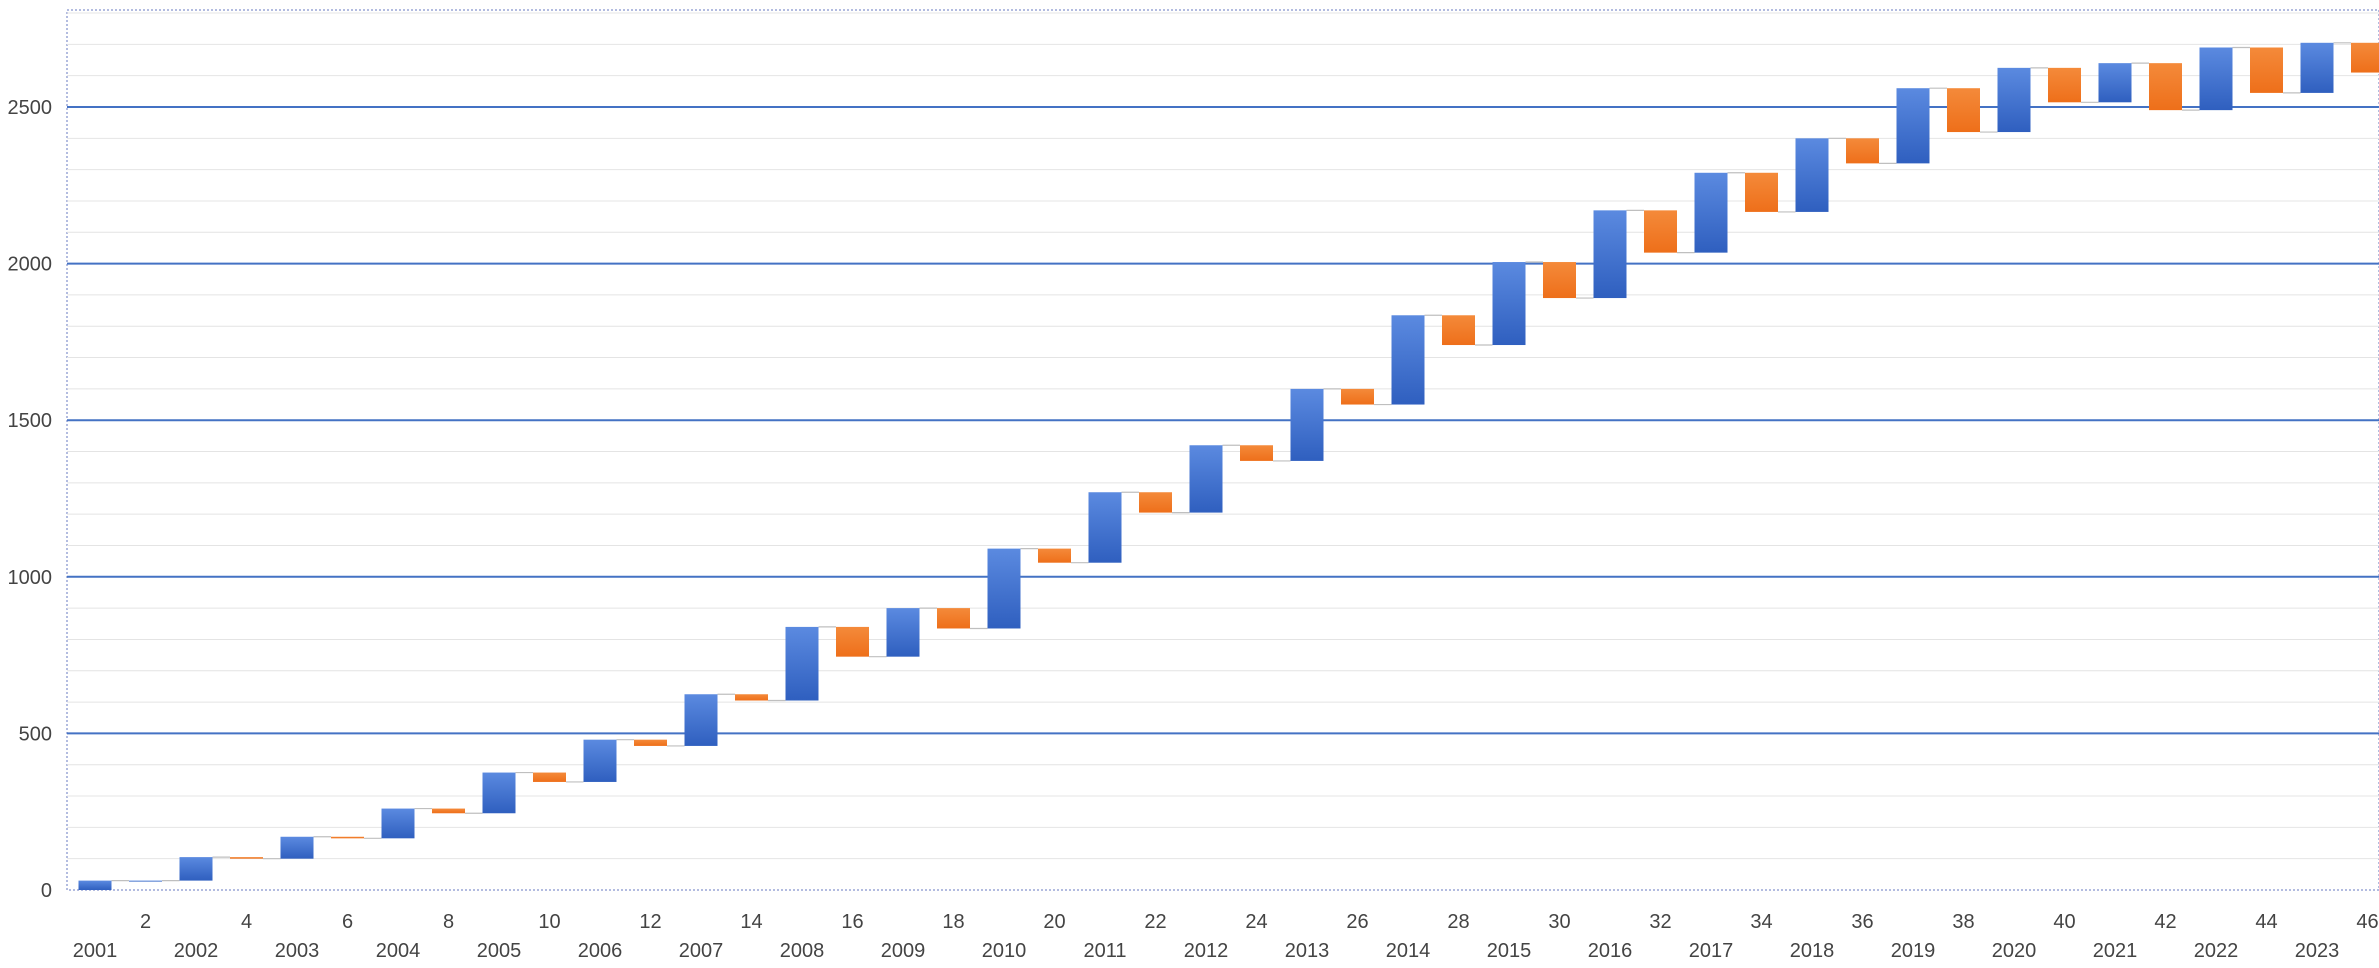  I want to click on x-tick-label: 10, so click(549, 922).